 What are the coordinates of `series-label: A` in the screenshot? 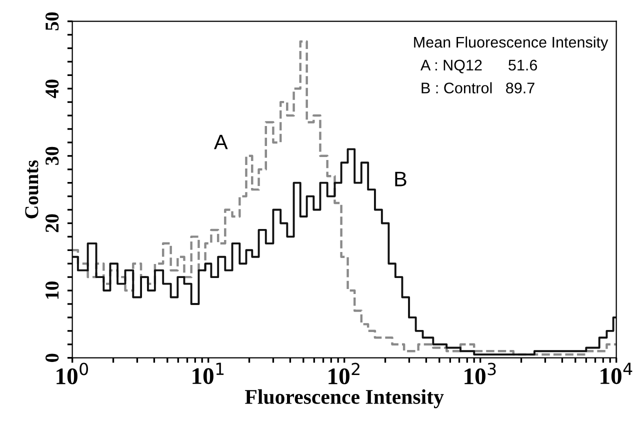 It's located at (221, 142).